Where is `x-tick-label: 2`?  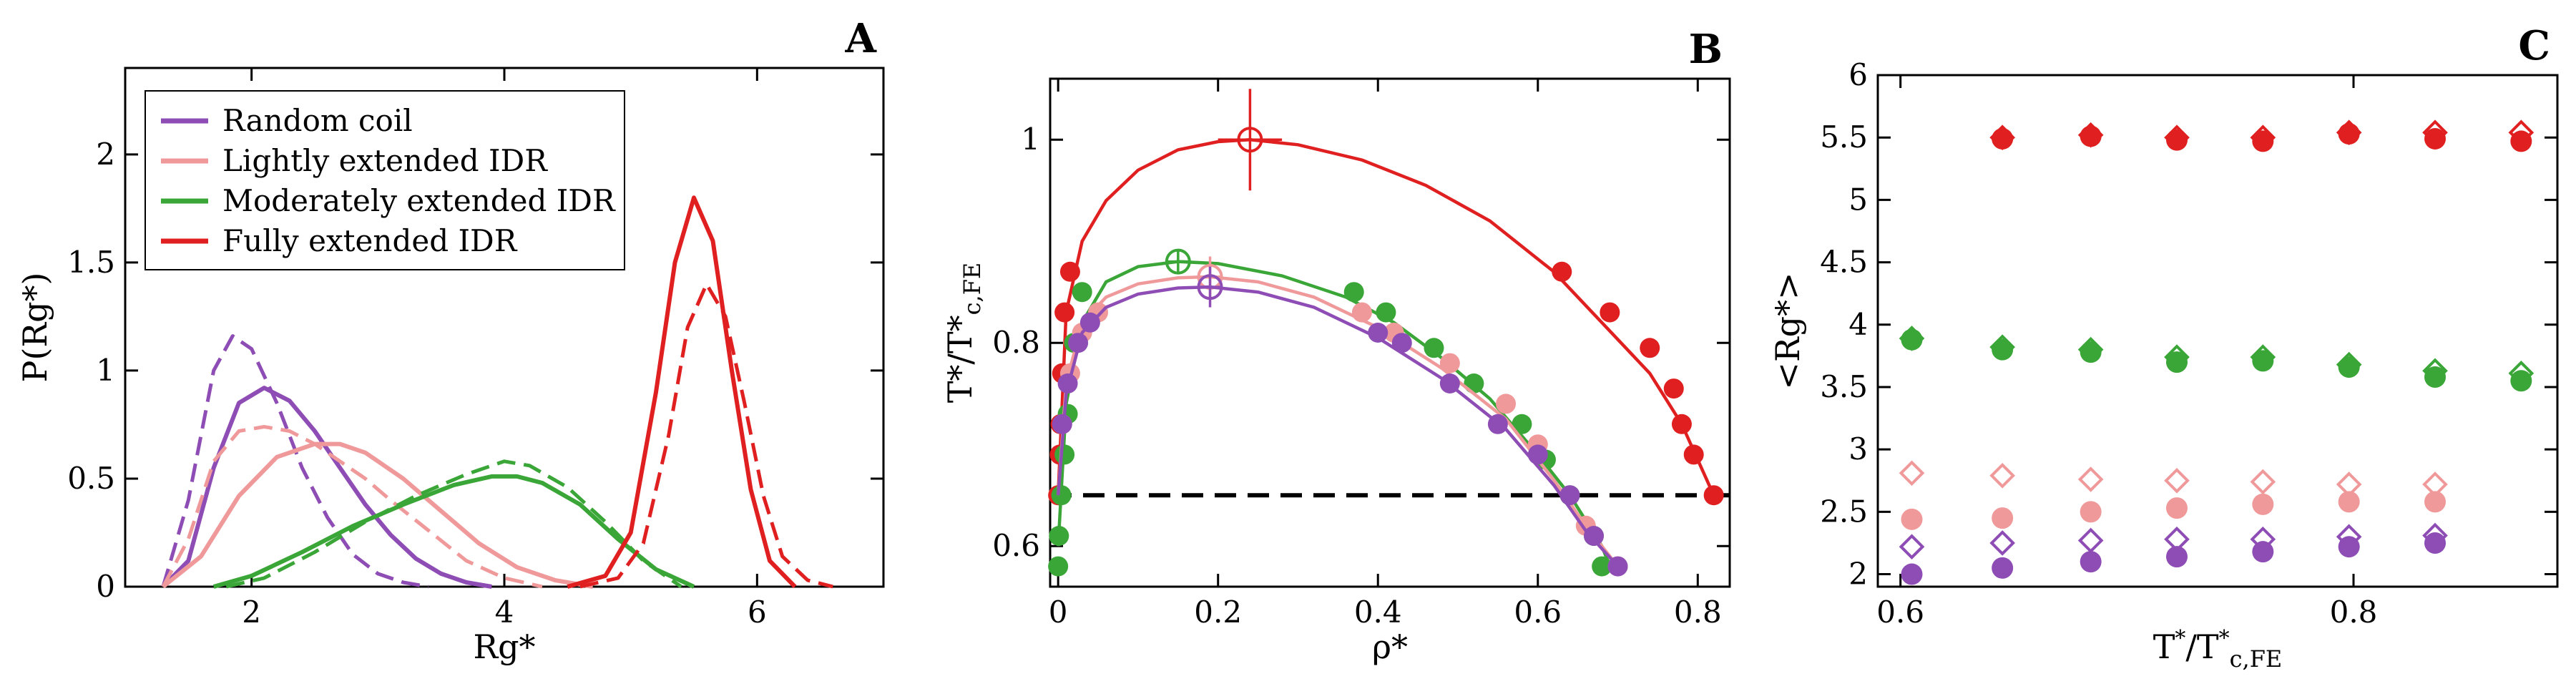 x-tick-label: 2 is located at coordinates (251, 612).